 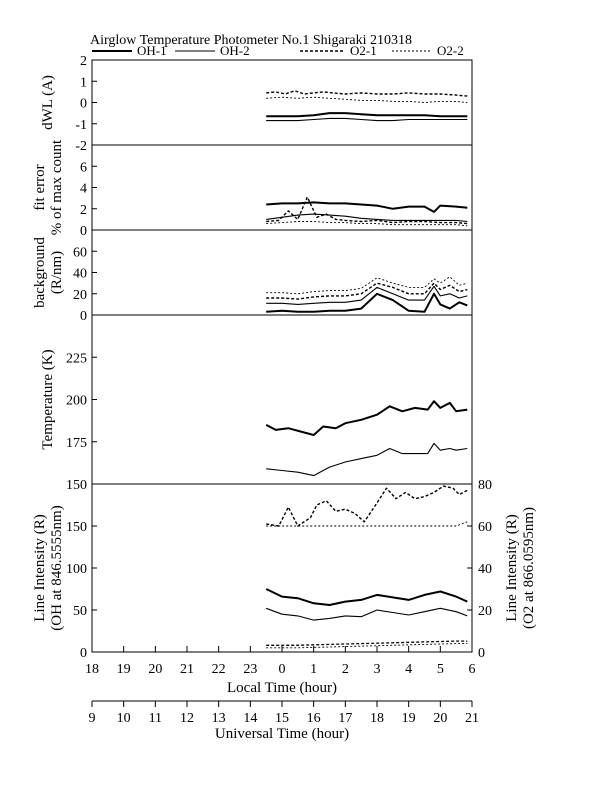 What do you see at coordinates (485, 569) in the screenshot?
I see `y-tick-label-right: 40` at bounding box center [485, 569].